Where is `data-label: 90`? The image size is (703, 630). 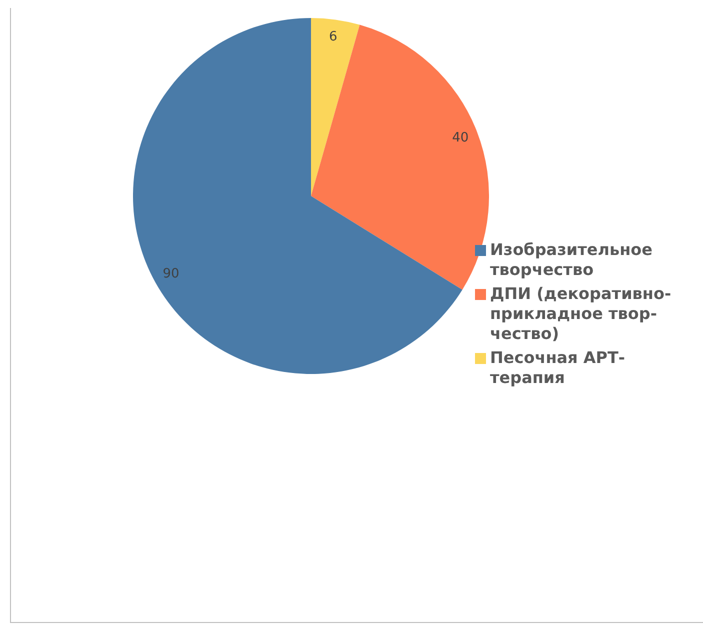 data-label: 90 is located at coordinates (171, 274).